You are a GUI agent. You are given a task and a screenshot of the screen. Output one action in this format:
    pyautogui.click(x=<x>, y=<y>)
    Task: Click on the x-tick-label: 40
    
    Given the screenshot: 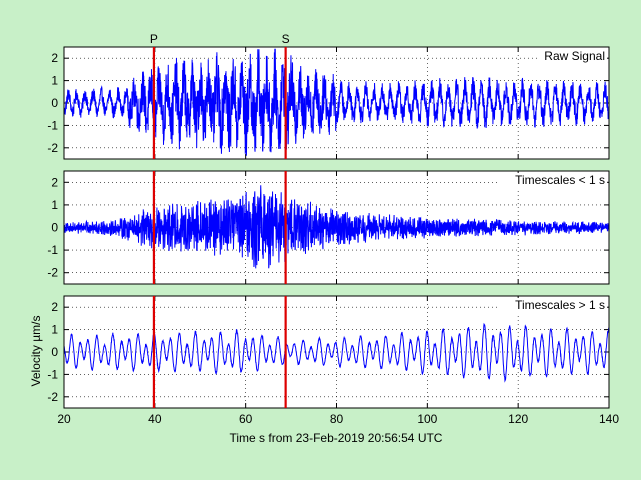 What is the action you would take?
    pyautogui.click(x=155, y=419)
    